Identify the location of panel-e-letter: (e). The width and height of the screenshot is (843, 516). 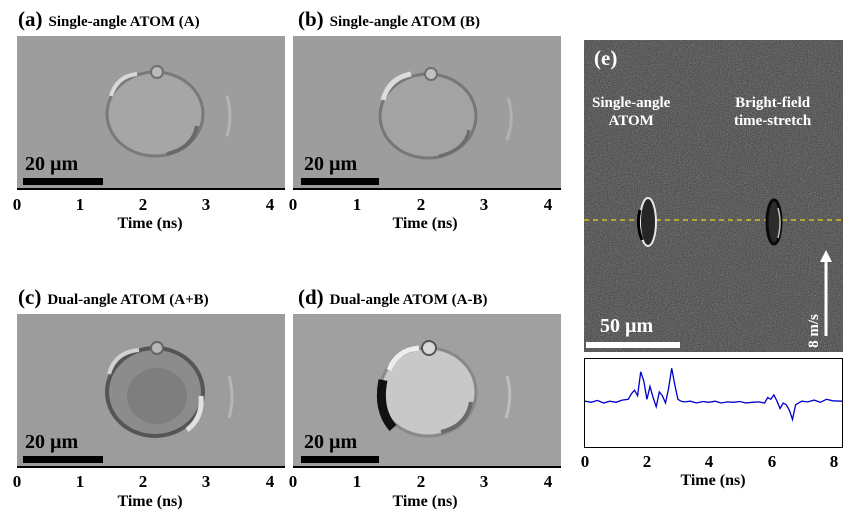
(606, 58).